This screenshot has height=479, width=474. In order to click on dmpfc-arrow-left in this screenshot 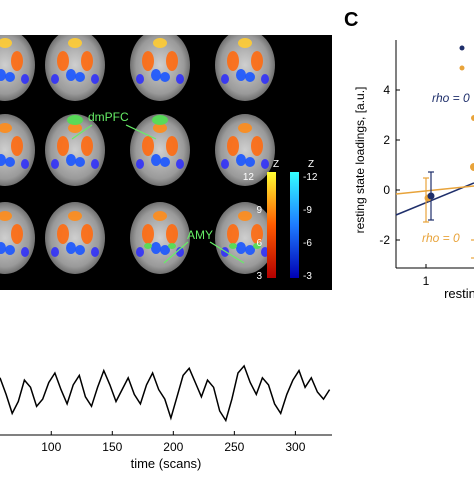, I will do `click(82, 132)`.